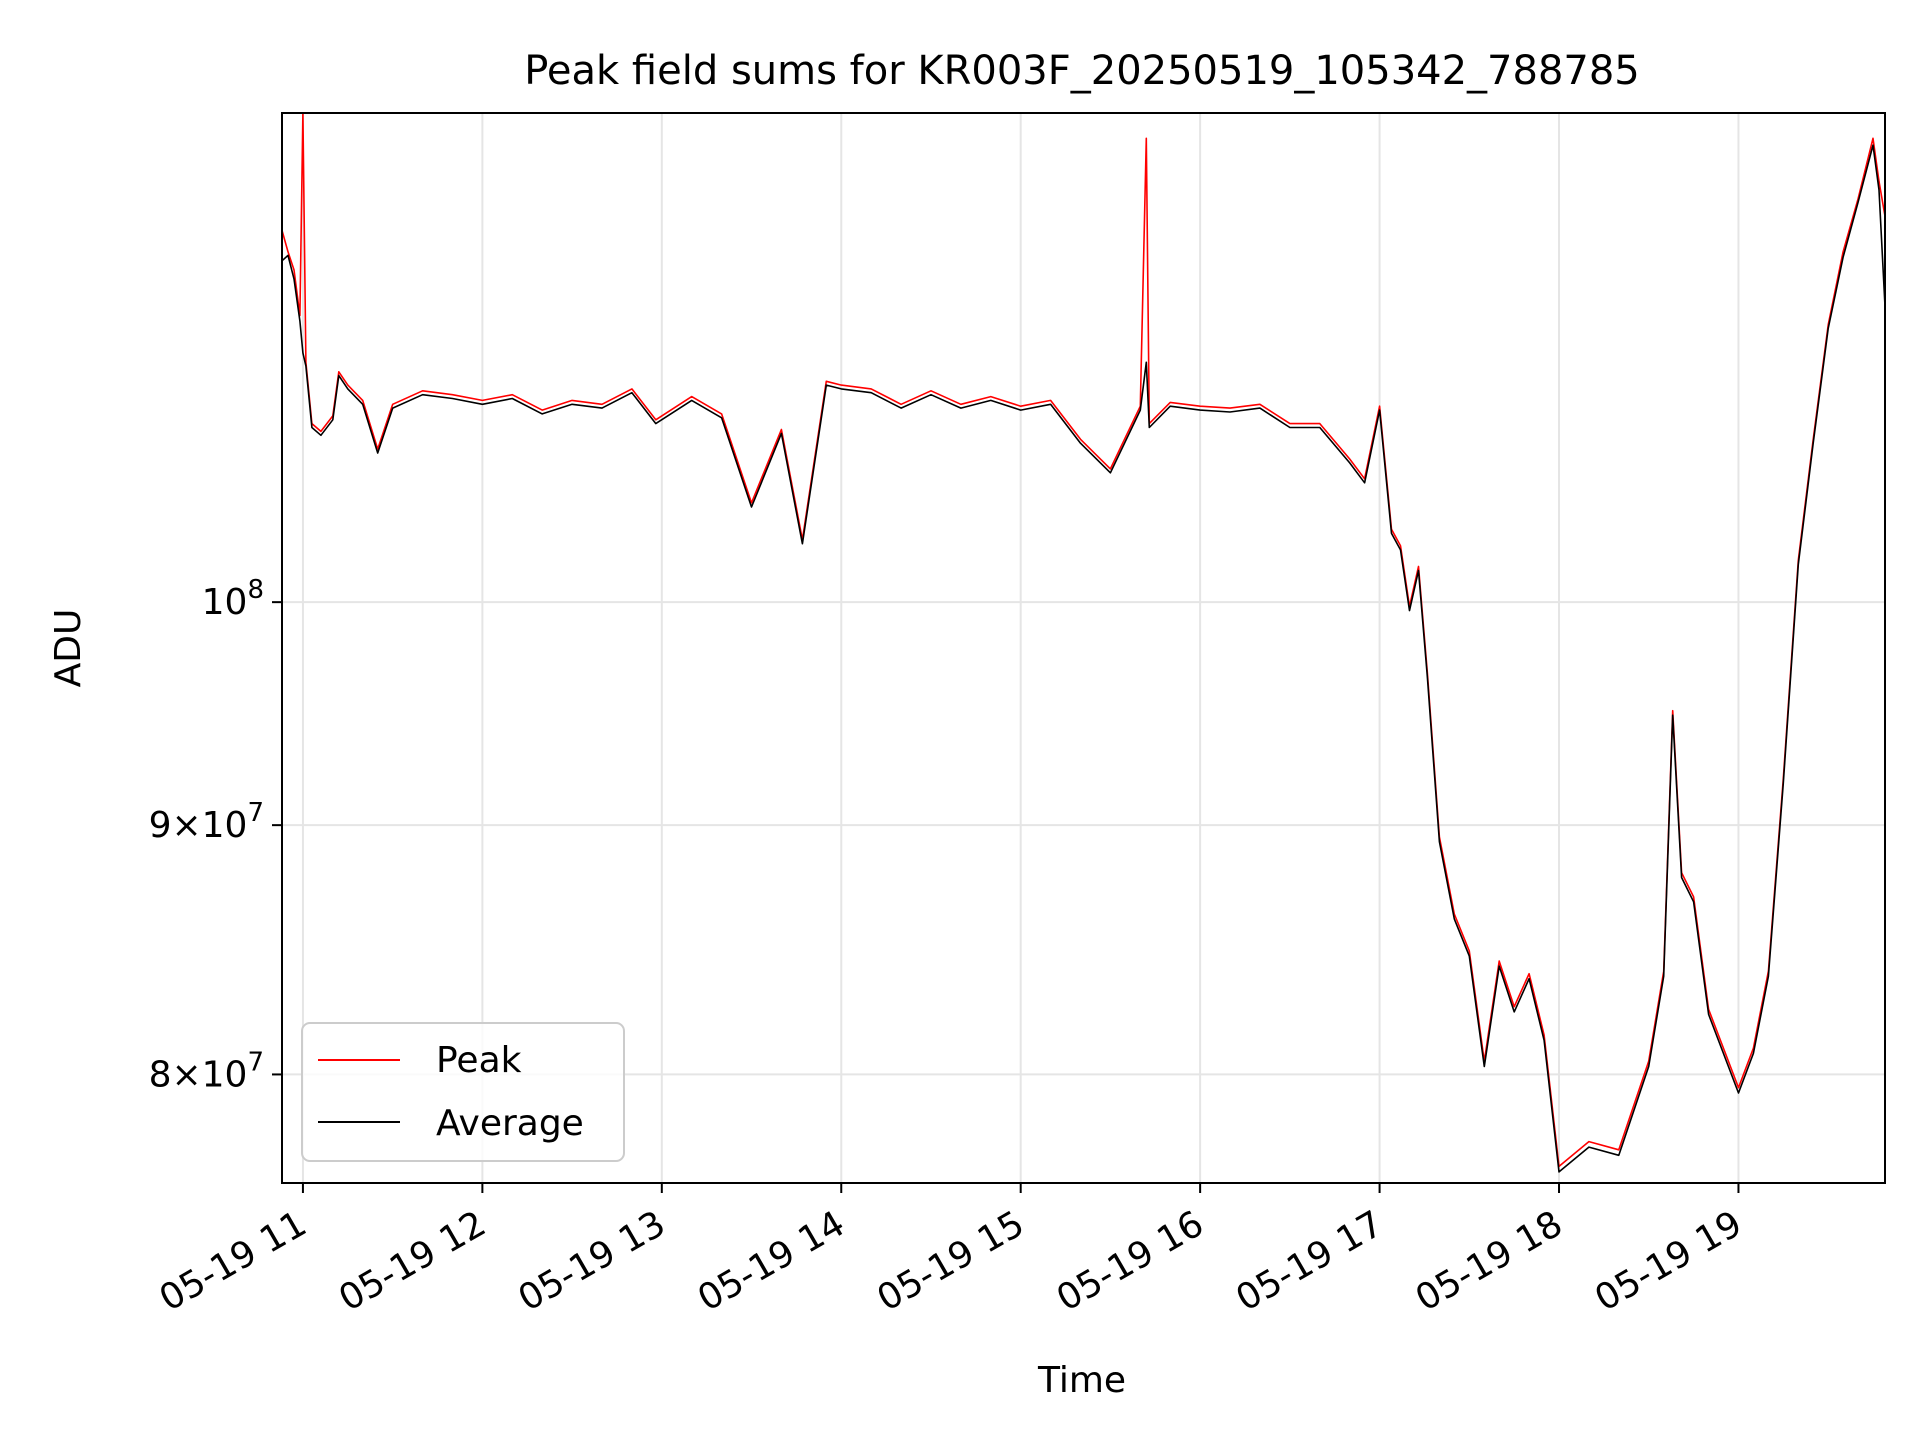  I want to click on legend: Peak Average, so click(463, 1092).